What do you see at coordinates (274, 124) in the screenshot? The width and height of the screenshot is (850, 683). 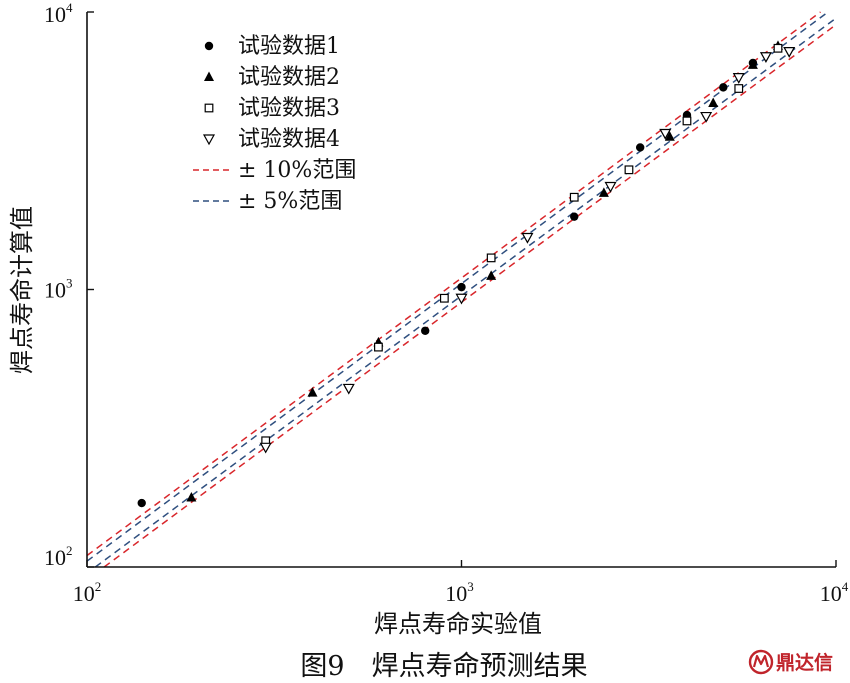 I see `legend: 试验数据1 试验数据2 试验数据3 试验数据4 ± 10%范围 ± 5%范围` at bounding box center [274, 124].